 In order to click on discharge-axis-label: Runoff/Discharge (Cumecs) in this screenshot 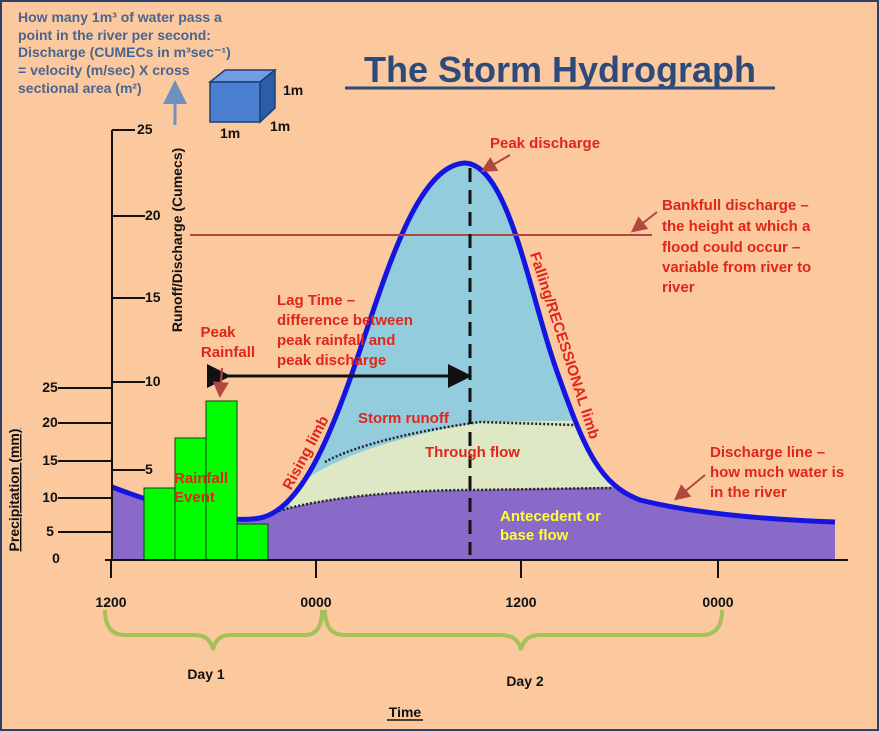, I will do `click(177, 240)`.